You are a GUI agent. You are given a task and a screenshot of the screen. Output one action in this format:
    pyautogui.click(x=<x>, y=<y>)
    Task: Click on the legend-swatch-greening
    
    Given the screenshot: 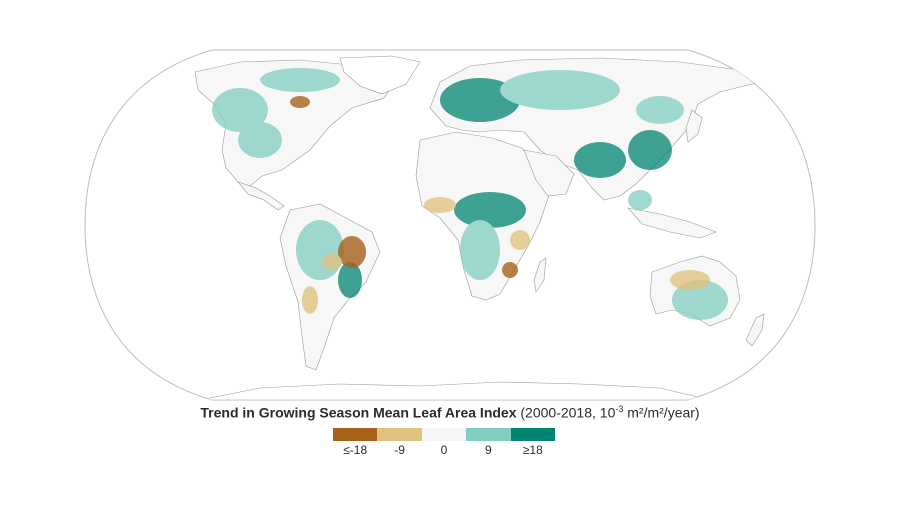 What is the action you would take?
    pyautogui.click(x=488, y=434)
    